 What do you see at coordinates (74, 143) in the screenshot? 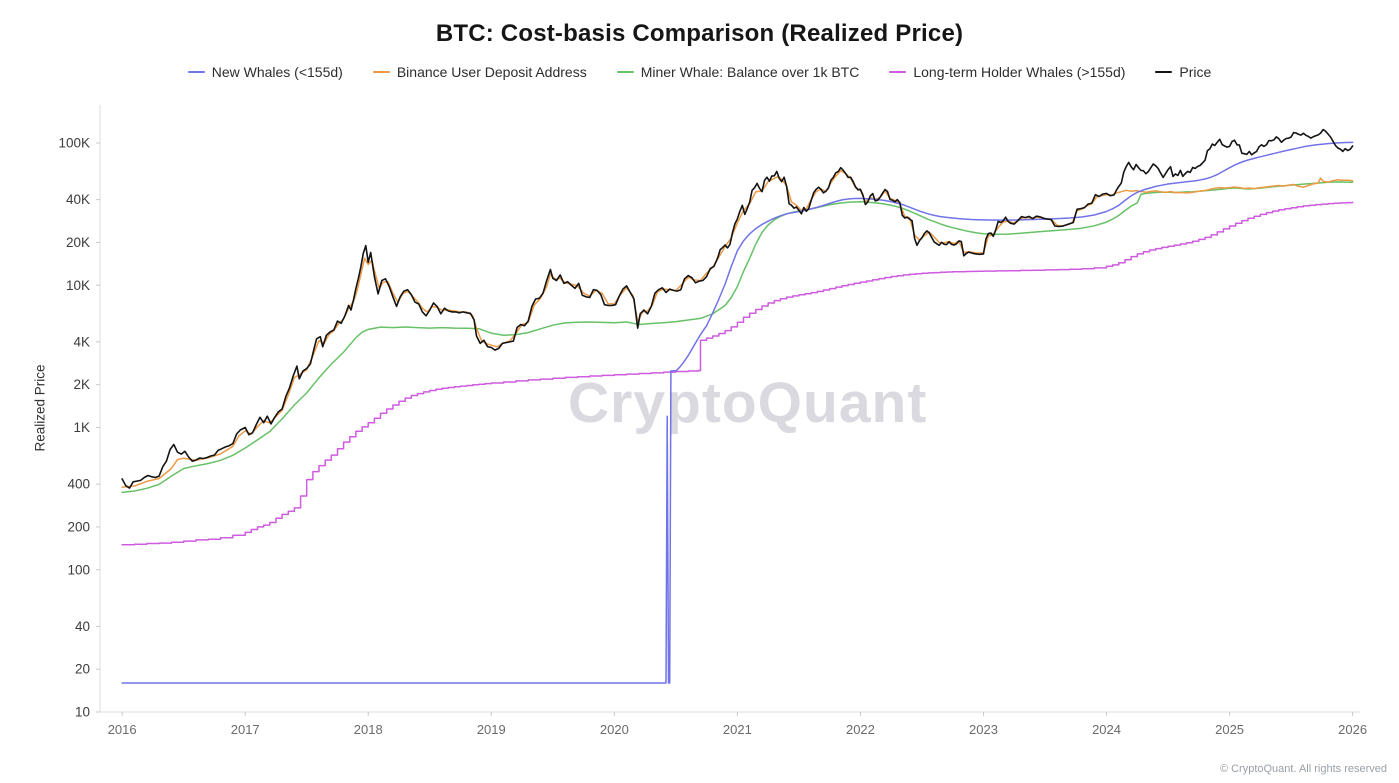
I see `y-tick-label: 100K` at bounding box center [74, 143].